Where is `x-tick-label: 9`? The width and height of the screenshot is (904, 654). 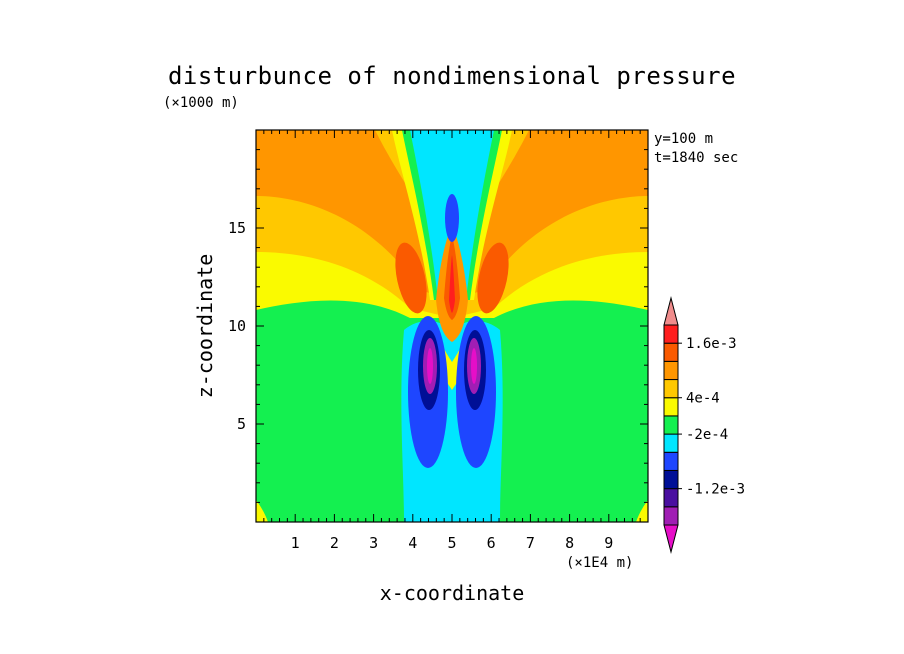 x-tick-label: 9 is located at coordinates (608, 543).